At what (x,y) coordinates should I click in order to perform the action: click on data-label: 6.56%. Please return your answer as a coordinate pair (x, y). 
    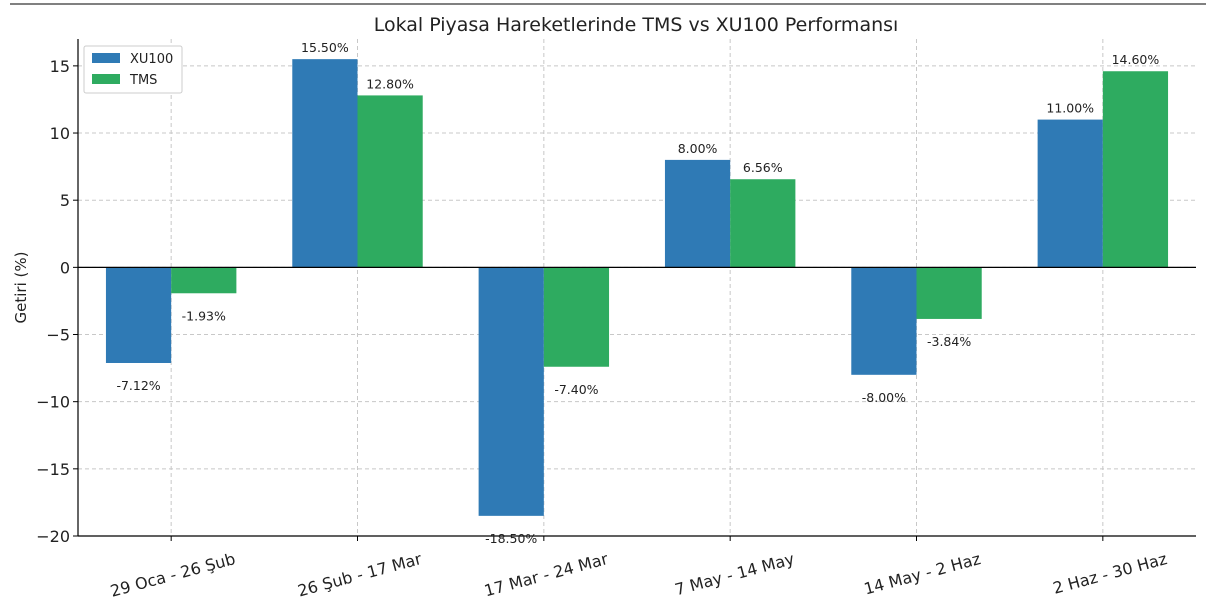
    Looking at the image, I should click on (763, 167).